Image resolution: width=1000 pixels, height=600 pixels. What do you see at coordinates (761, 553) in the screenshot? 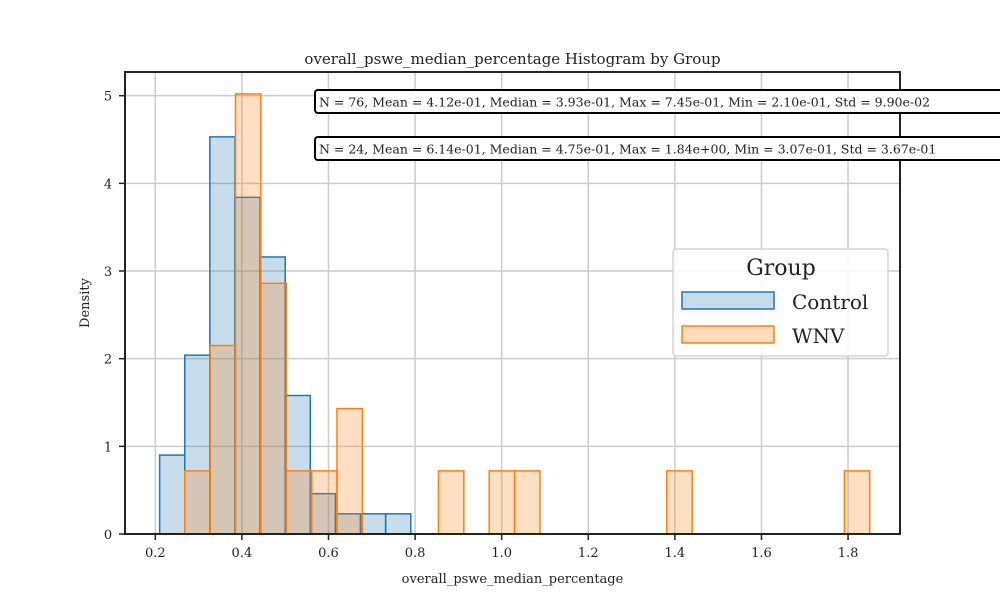
I see `x-tick-label: 1.6` at bounding box center [761, 553].